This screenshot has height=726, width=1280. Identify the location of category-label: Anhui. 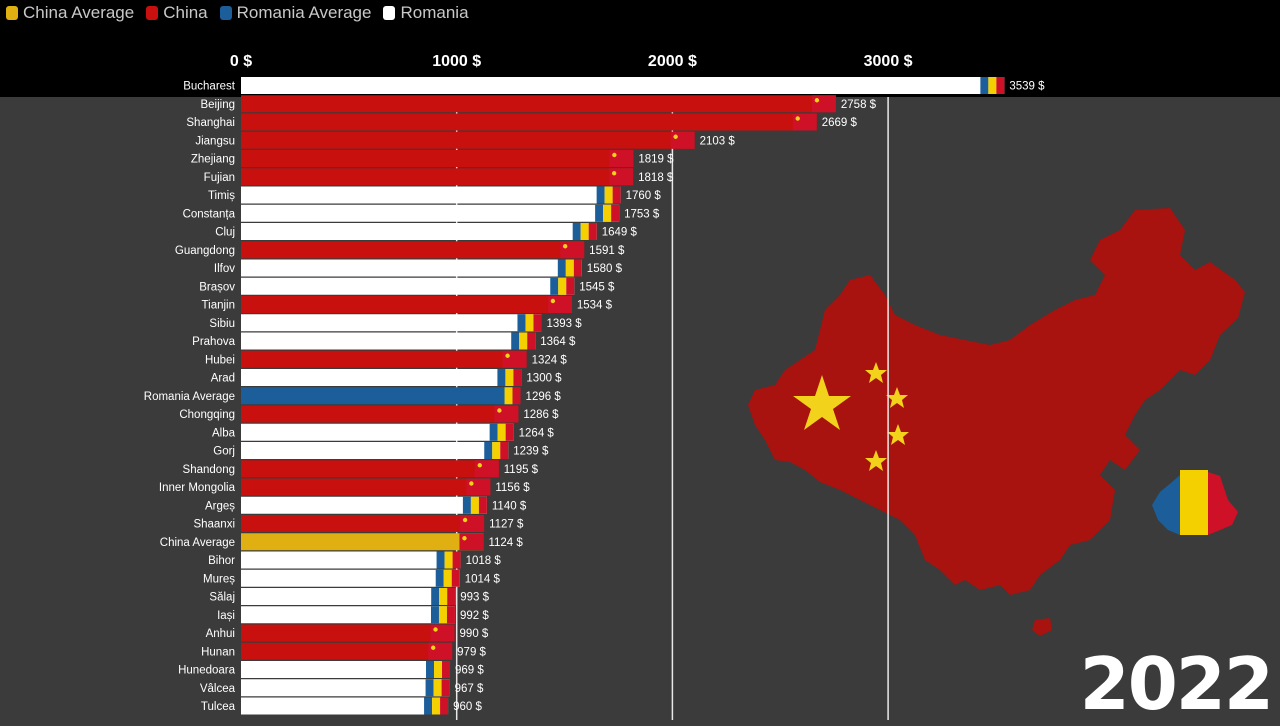
(220, 634).